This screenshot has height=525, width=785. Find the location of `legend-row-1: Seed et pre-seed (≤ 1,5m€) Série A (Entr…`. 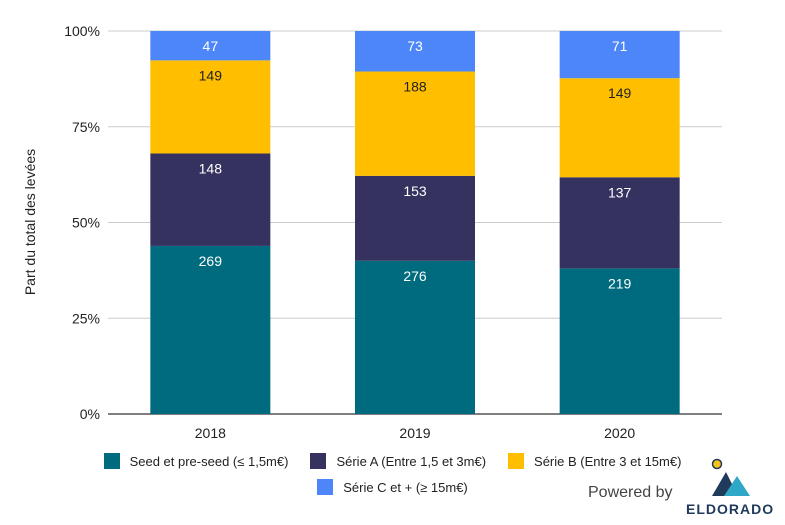

legend-row-1: Seed et pre-seed (≤ 1,5m€) Série A (Entr… is located at coordinates (392, 461).